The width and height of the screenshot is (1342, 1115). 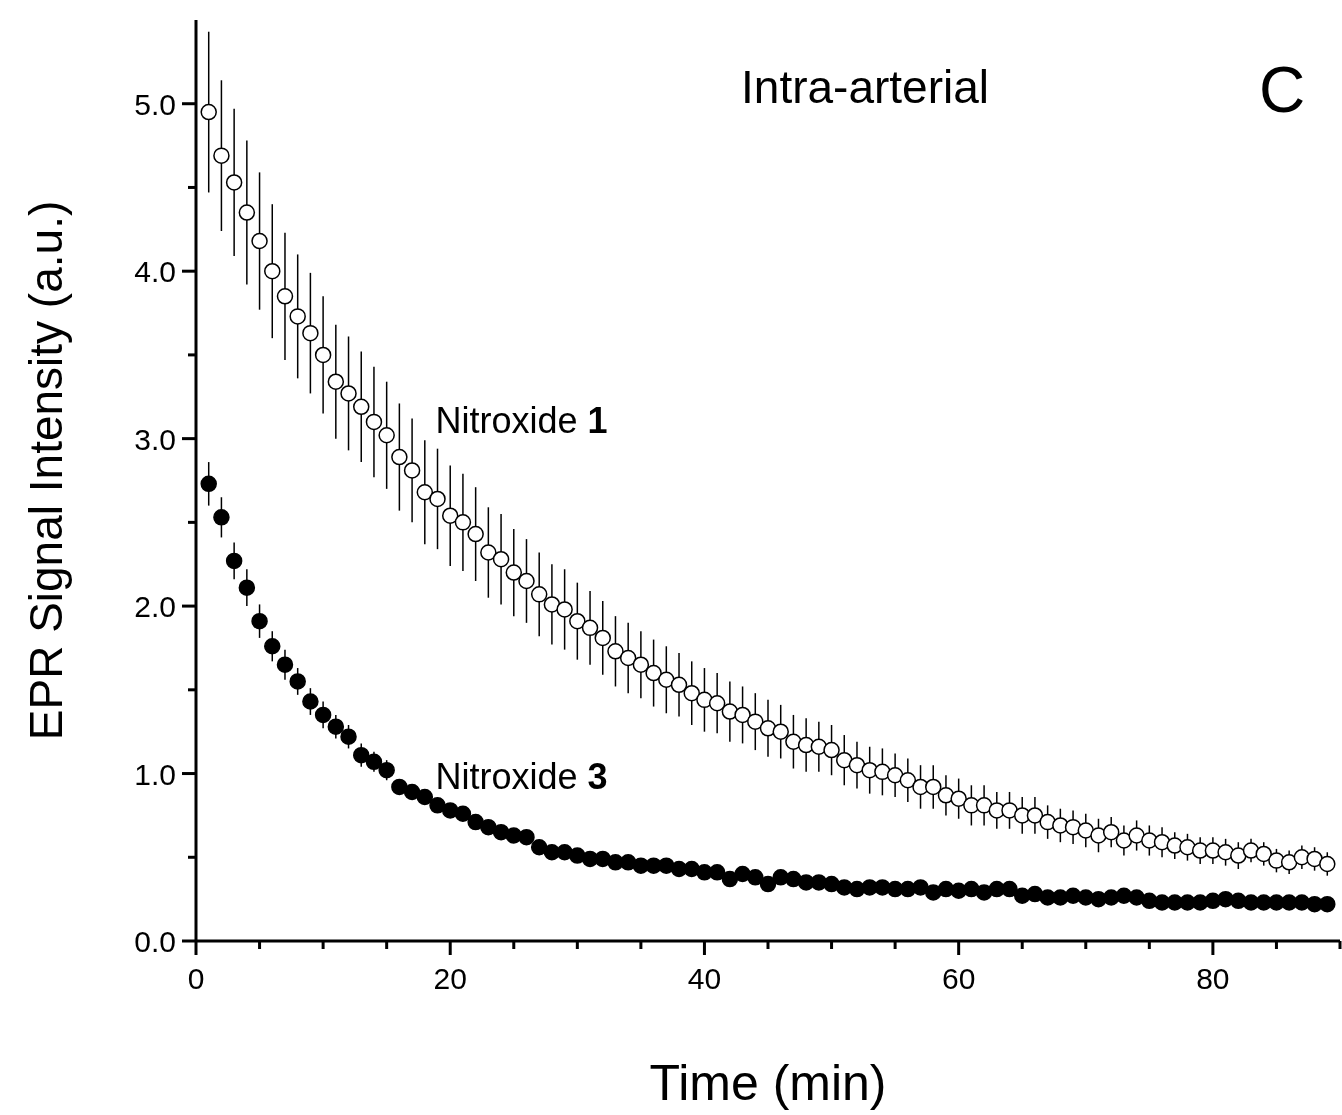 I want to click on x-tick-label: 40, so click(x=704, y=978).